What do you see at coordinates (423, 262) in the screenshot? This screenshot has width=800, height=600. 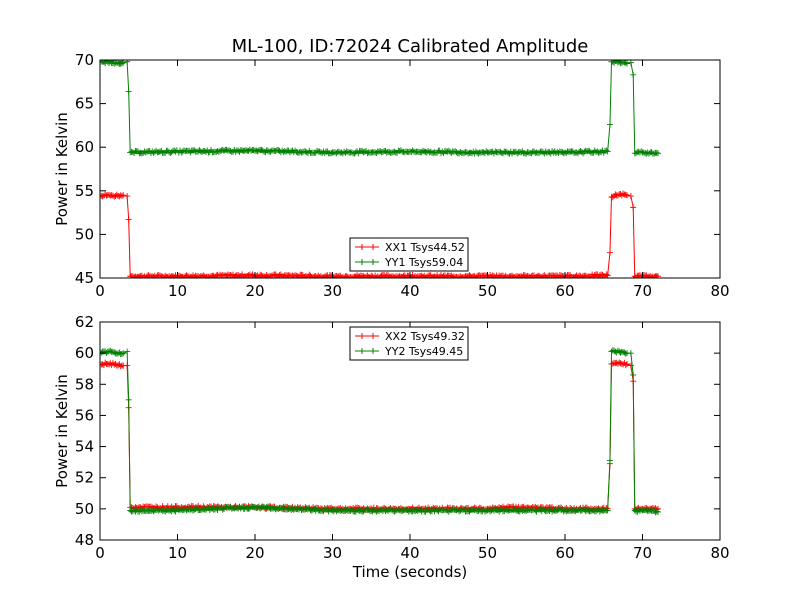 I see `legend-label: YY1 Tsys59.04` at bounding box center [423, 262].